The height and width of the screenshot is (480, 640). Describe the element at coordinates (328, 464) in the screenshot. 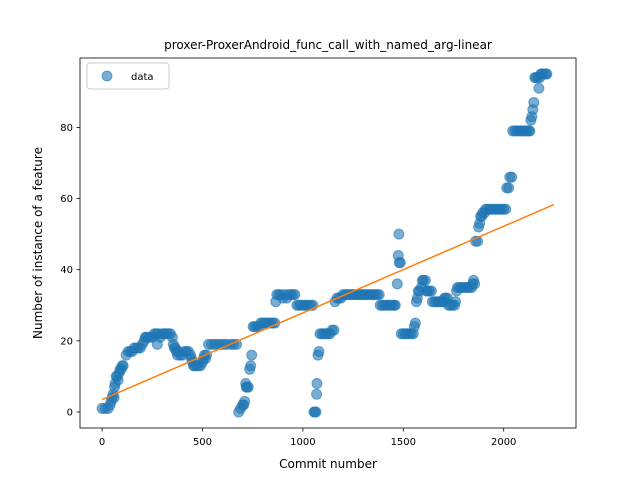

I see `x-axis-title: Commit number` at that location.